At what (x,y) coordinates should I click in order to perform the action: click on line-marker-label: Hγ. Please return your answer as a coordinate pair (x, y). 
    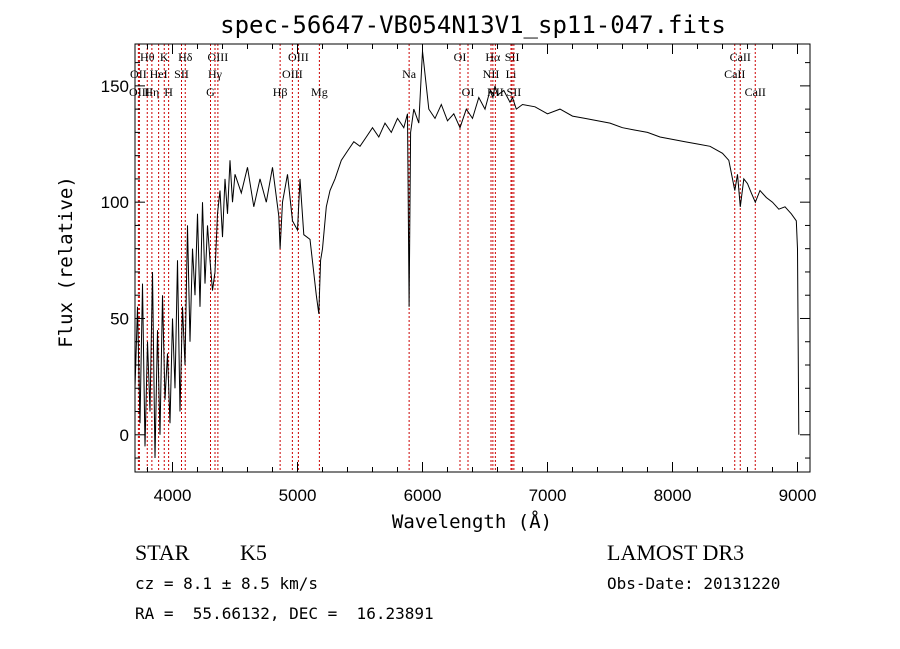
    Looking at the image, I should click on (215, 74).